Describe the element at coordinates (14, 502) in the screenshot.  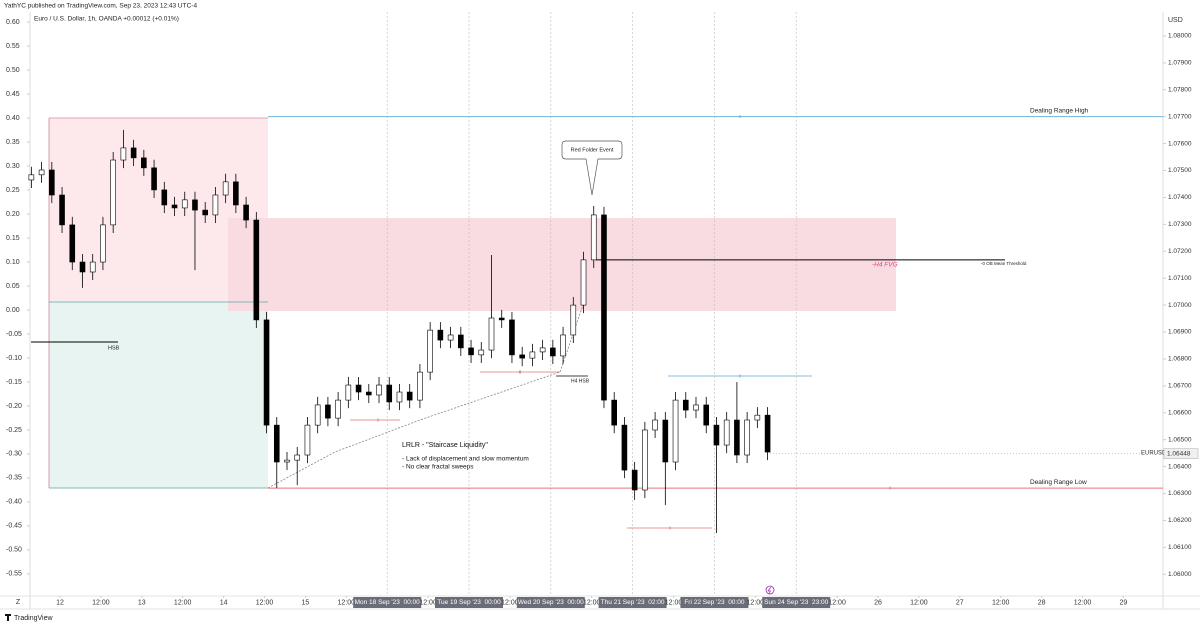
I see `y-tick-label: -0.40` at that location.